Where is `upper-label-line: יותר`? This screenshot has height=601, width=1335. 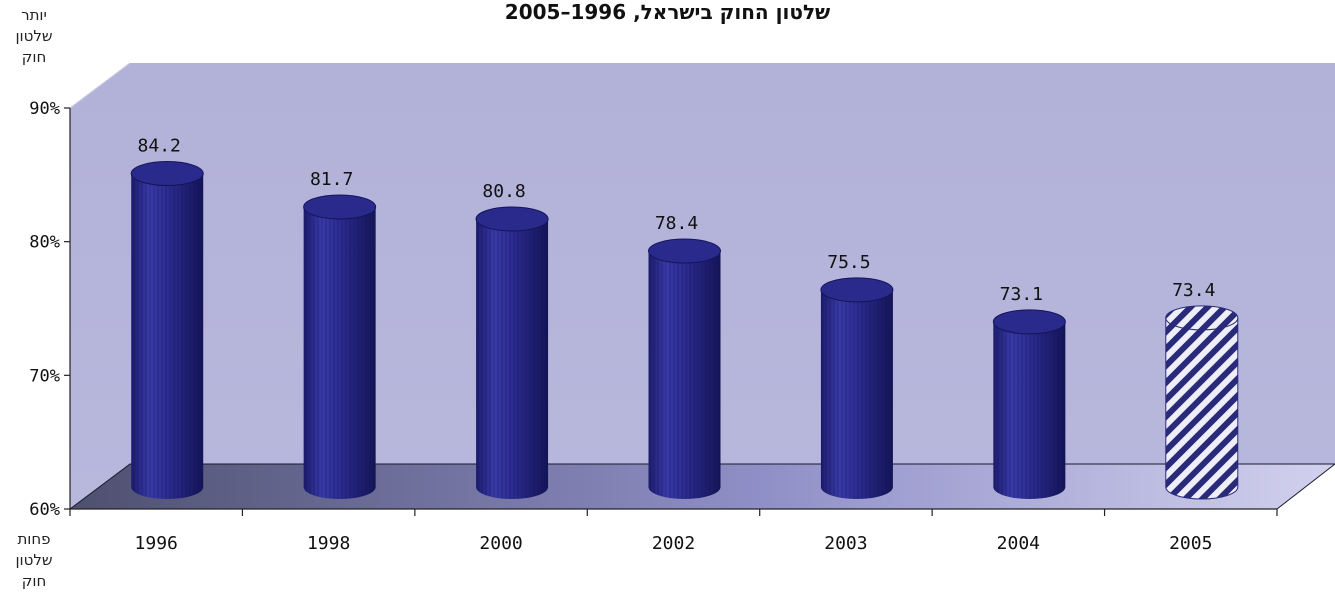 upper-label-line: יותר is located at coordinates (34, 15).